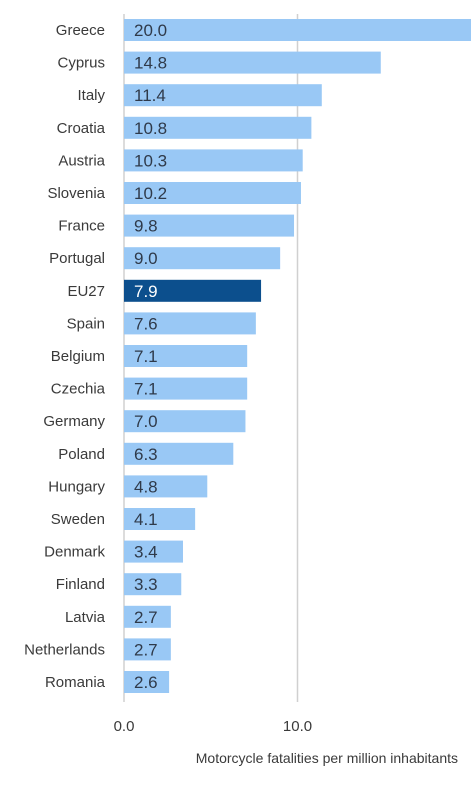 This screenshot has height=800, width=474. I want to click on category-label-denmark: Denmark, so click(74, 552).